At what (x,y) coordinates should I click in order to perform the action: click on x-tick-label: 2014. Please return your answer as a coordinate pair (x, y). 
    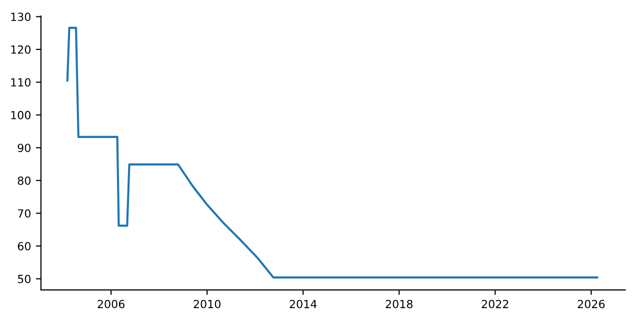
    Looking at the image, I should click on (303, 304).